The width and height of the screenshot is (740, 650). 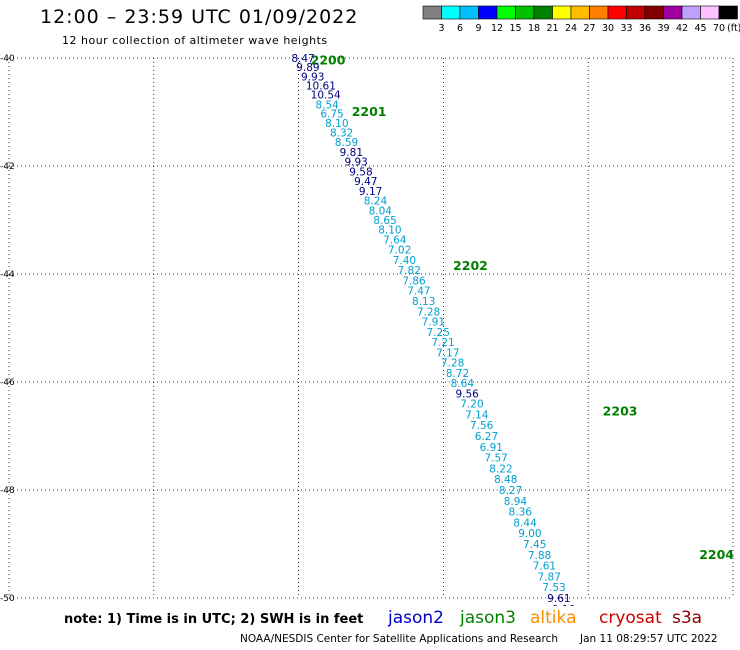 What do you see at coordinates (351, 153) in the screenshot?
I see `swh-value: 9.81` at bounding box center [351, 153].